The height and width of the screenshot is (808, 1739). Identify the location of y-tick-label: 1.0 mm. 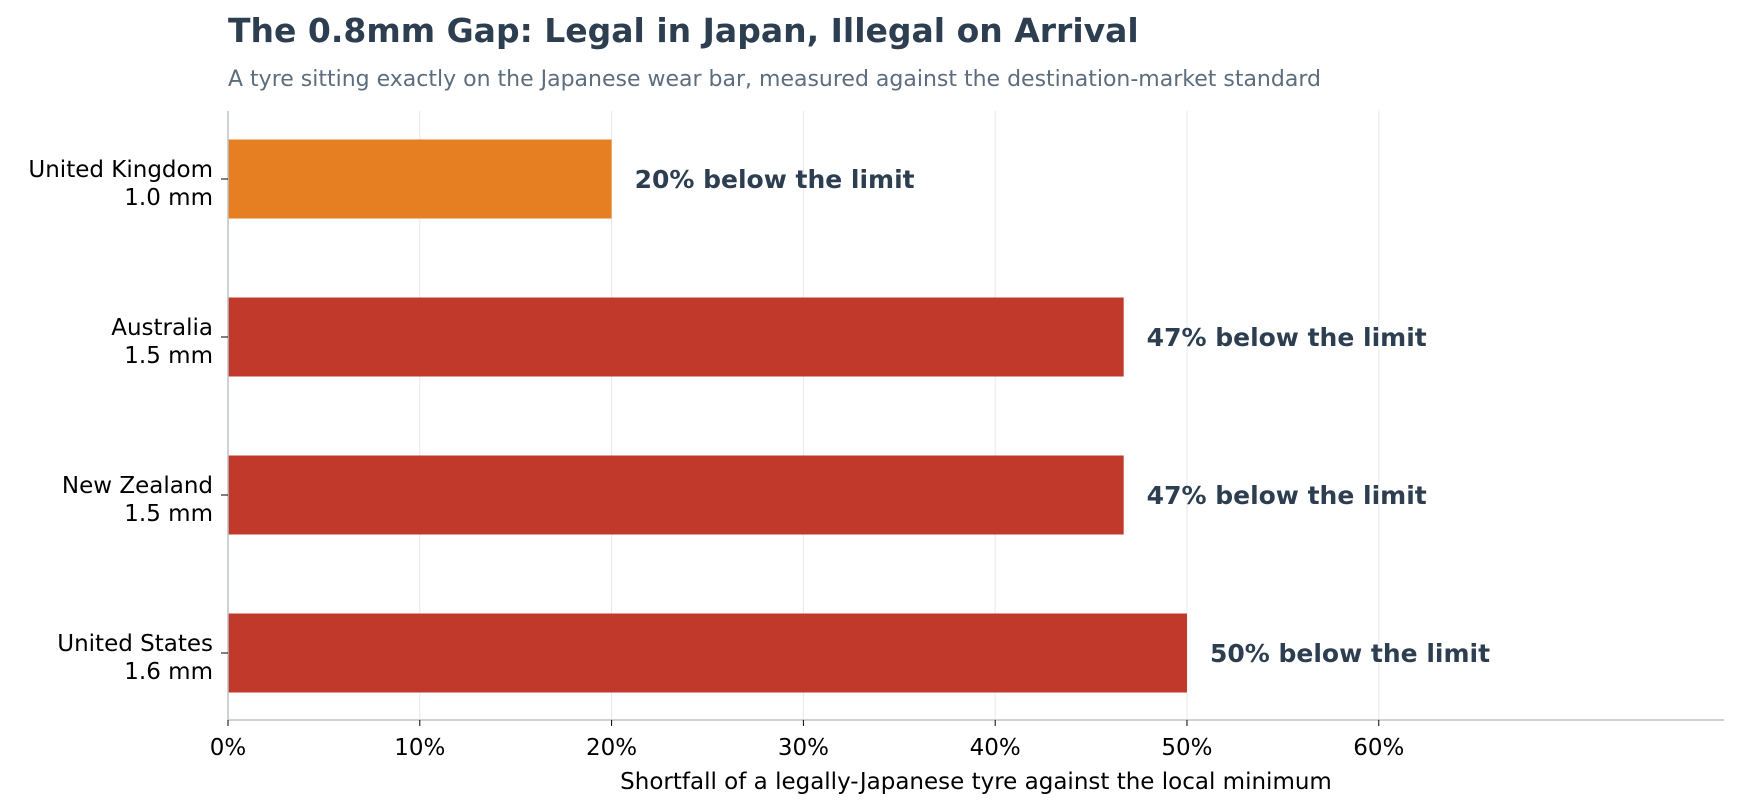
(168, 198).